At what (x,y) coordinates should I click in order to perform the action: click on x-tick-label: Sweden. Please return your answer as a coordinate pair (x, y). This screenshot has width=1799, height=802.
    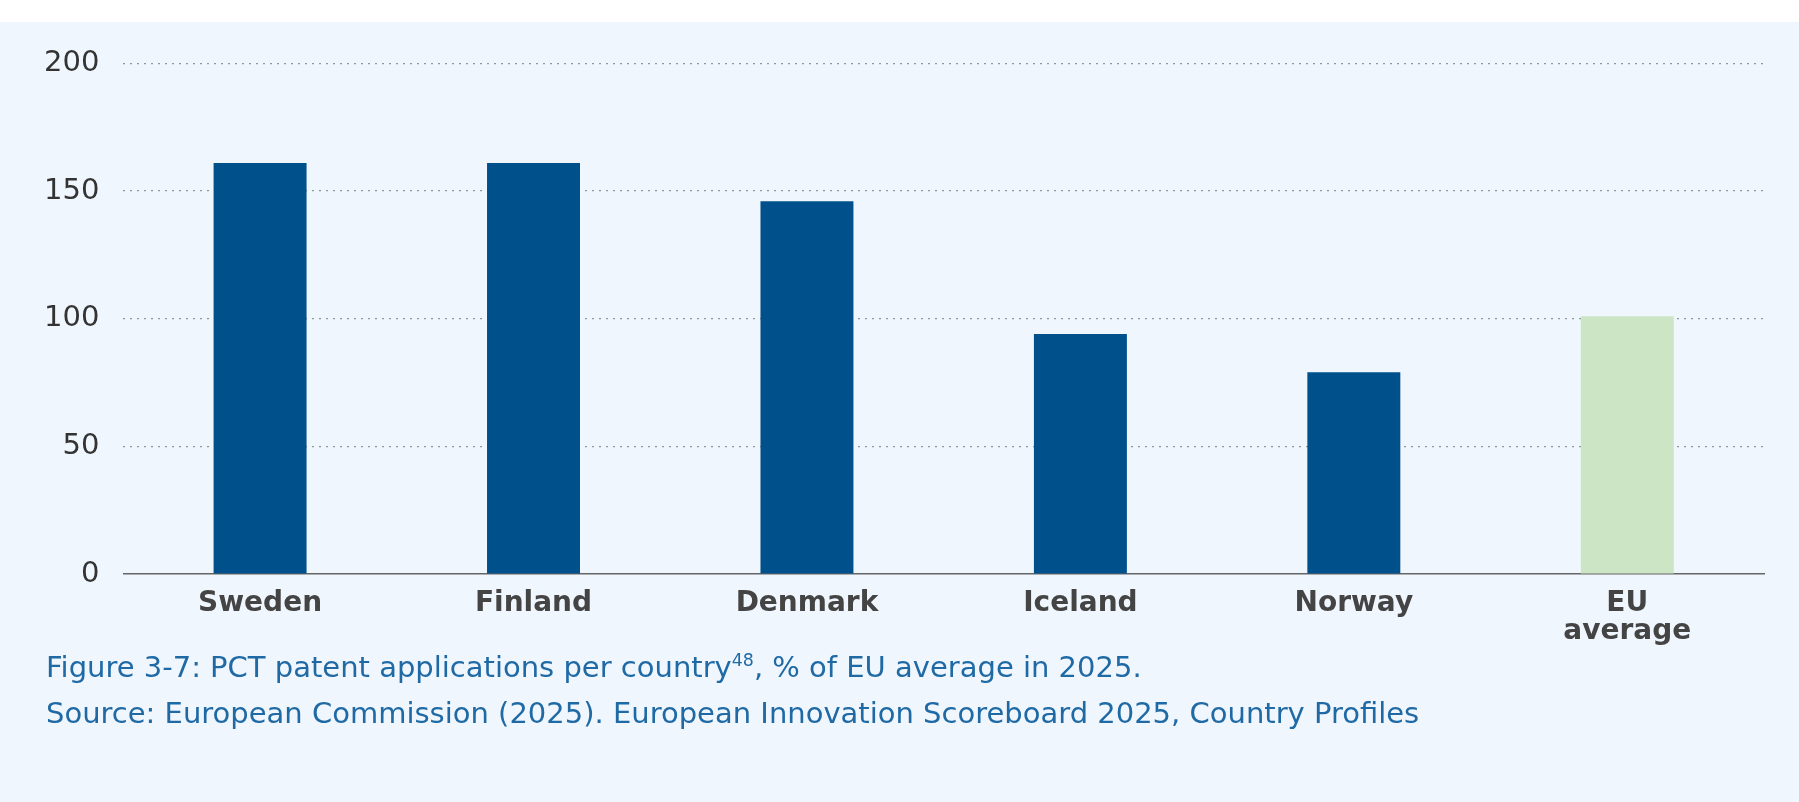
    Looking at the image, I should click on (260, 602).